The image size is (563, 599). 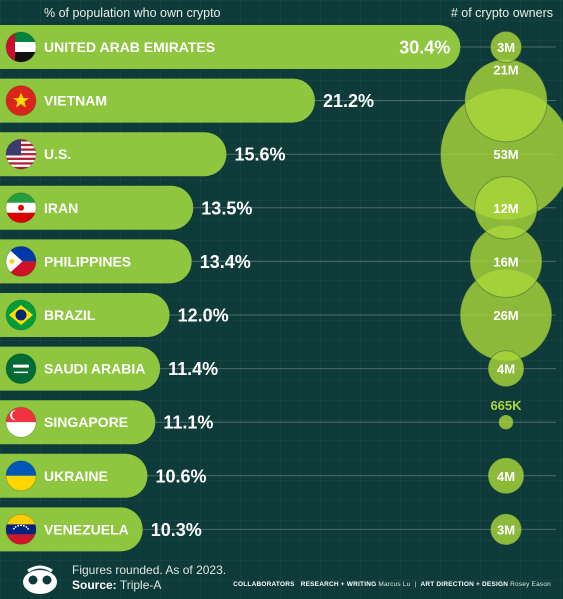 What do you see at coordinates (21, 315) in the screenshot?
I see `brazil-flag-icon` at bounding box center [21, 315].